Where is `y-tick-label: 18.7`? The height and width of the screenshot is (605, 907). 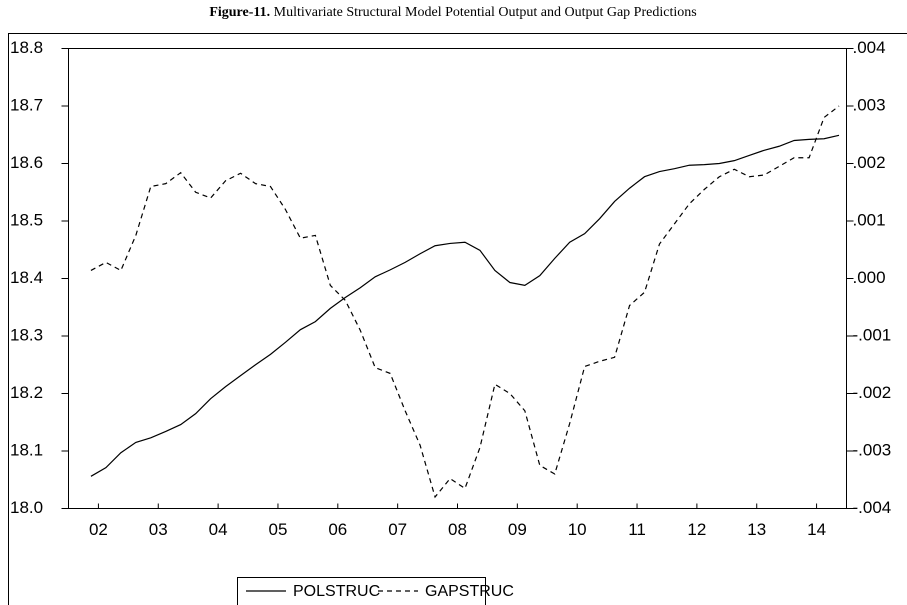 y-tick-label: 18.7 is located at coordinates (26, 104).